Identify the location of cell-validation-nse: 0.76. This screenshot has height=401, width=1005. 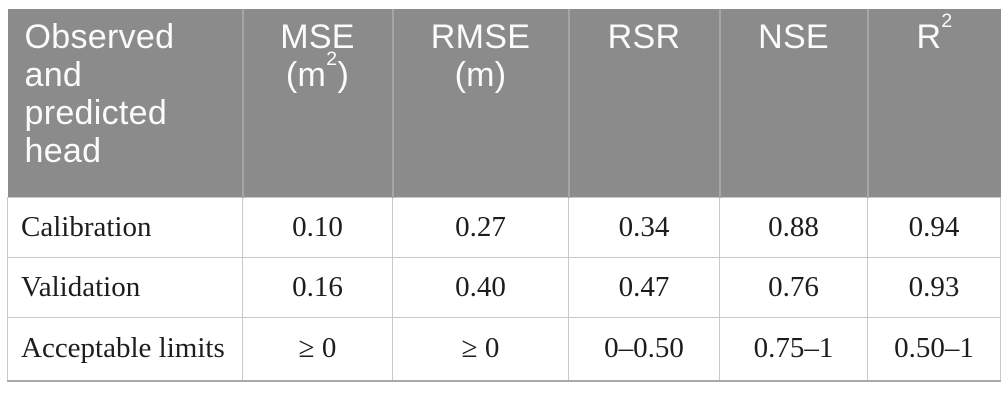
(793, 287).